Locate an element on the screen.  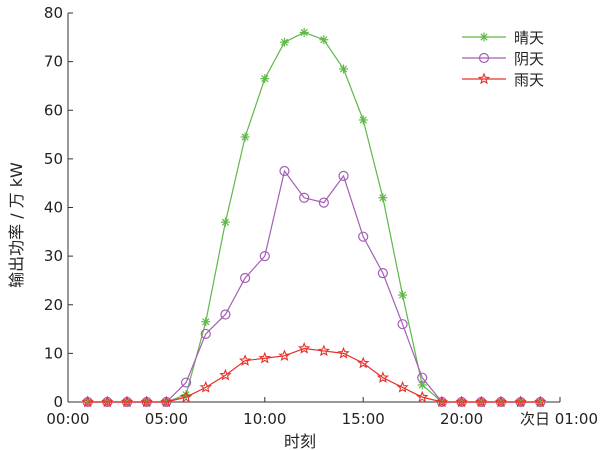
x-tick-label: 00:00 is located at coordinates (67, 419).